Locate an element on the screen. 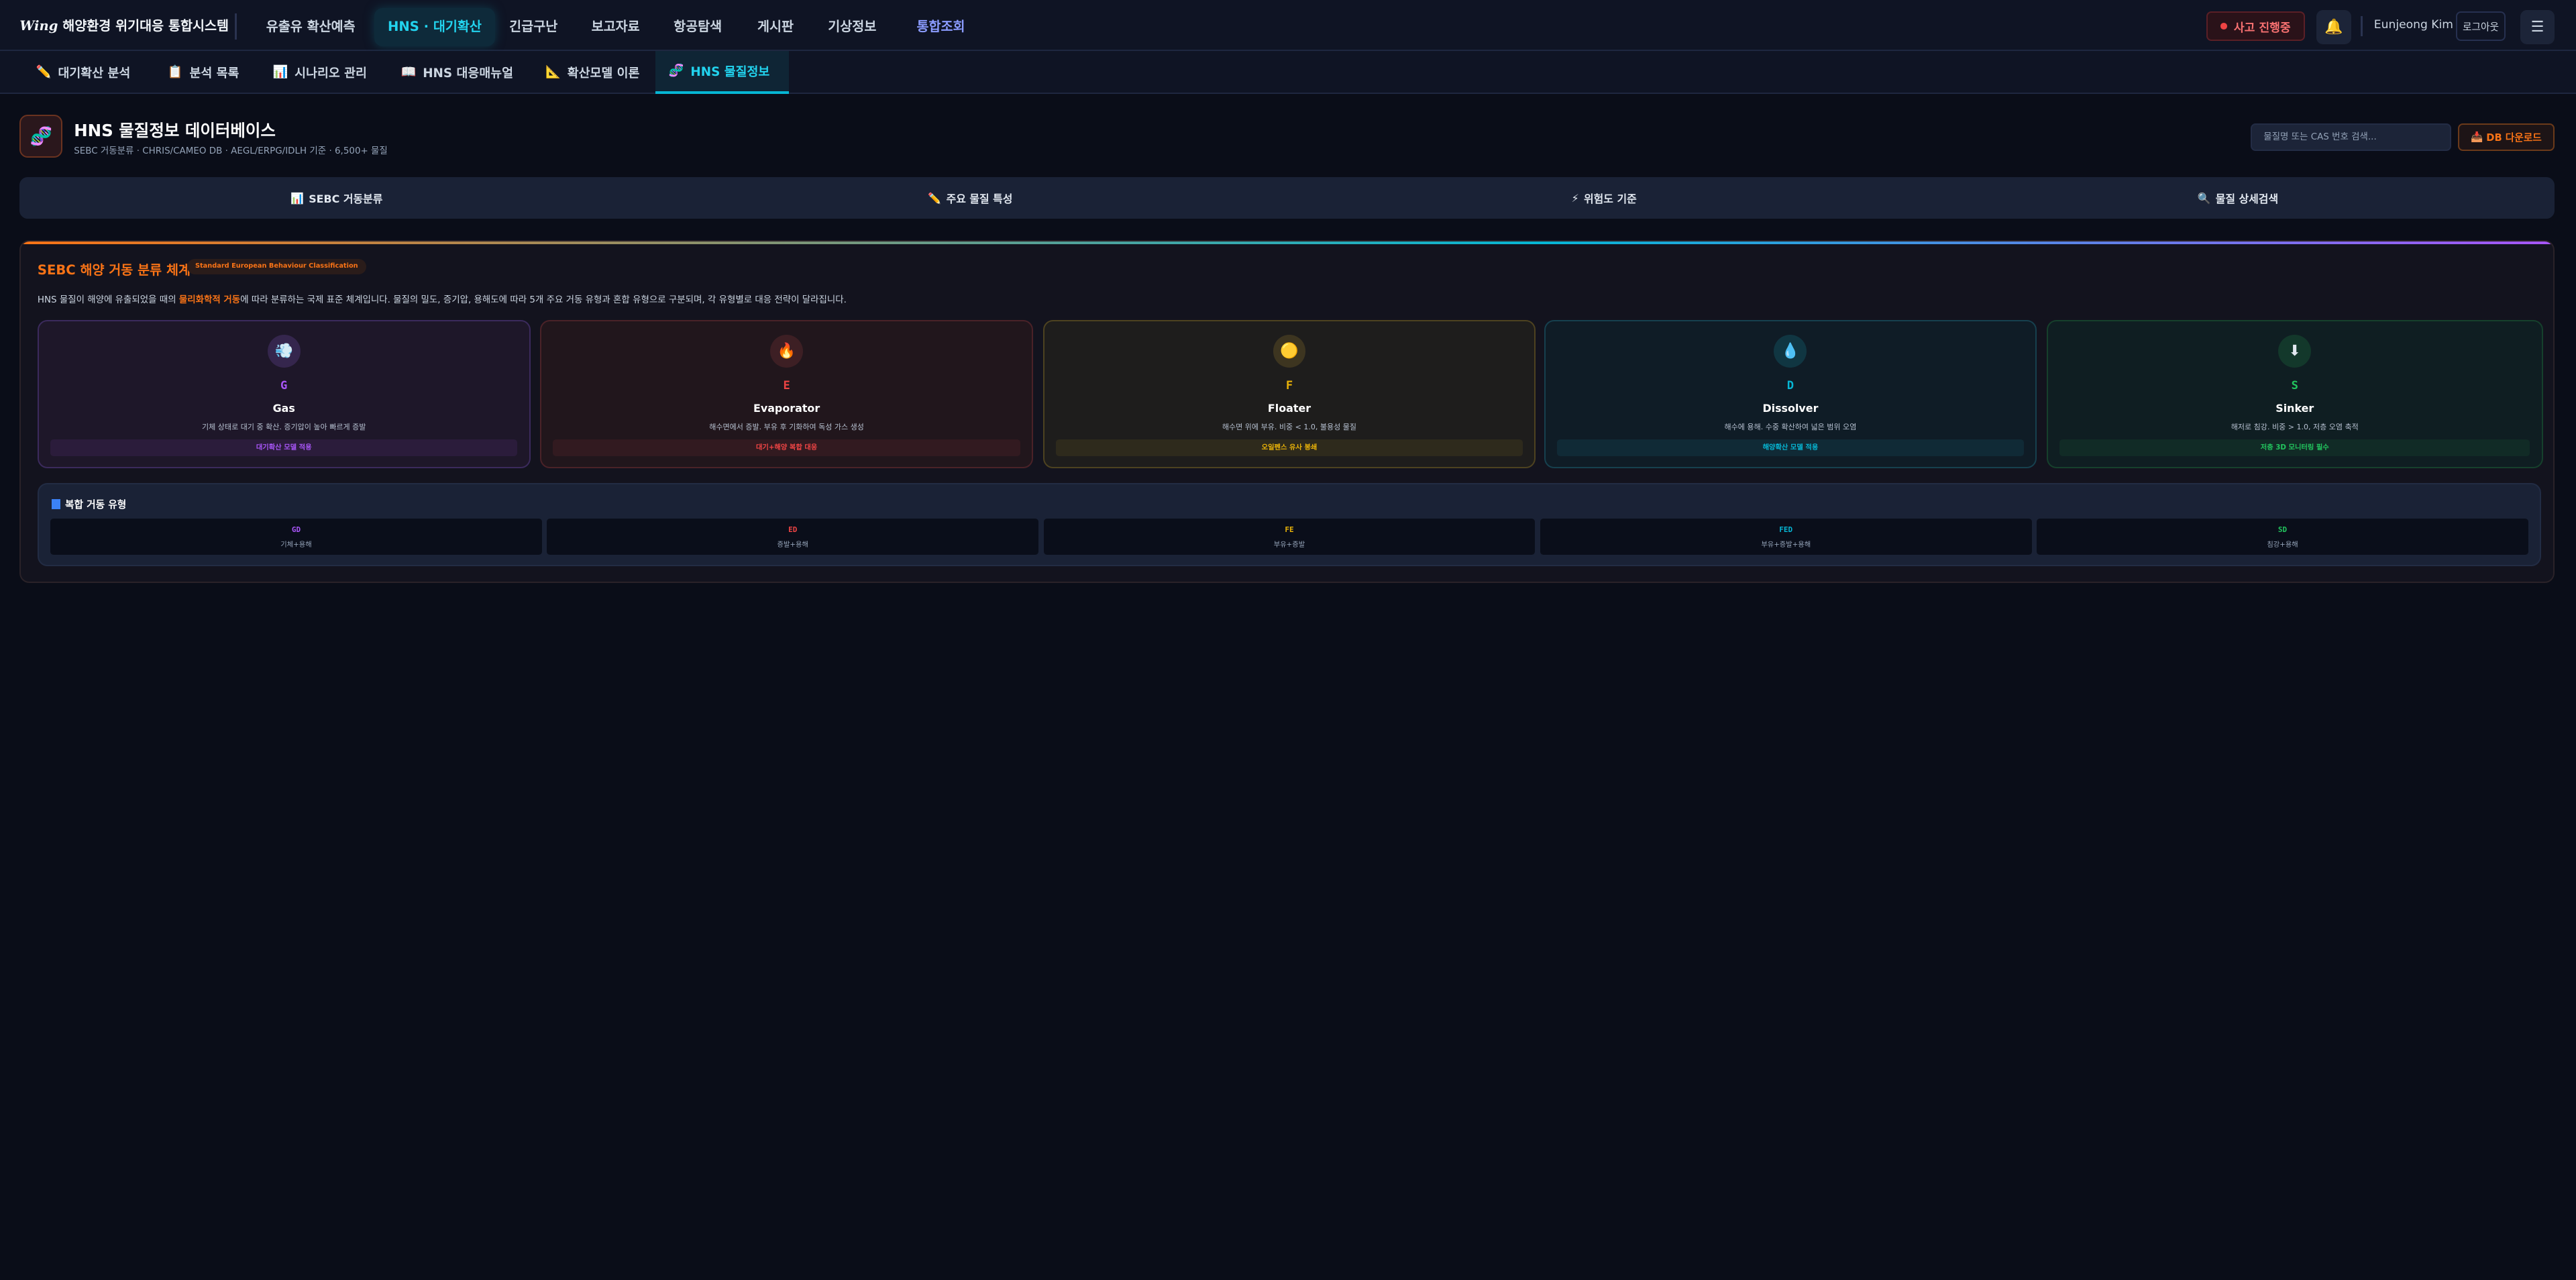 The height and width of the screenshot is (1280, 2576). behaviour-description: 기체 상태로 대기 중 확산. 증기압이 높아 빠르게 증발 is located at coordinates (284, 427).